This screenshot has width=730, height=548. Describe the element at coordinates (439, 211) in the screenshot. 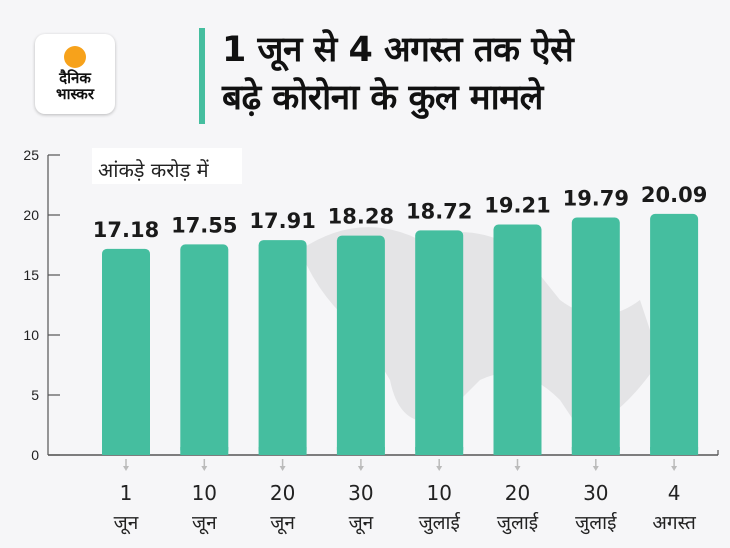

I see `data-label: 18.72` at that location.